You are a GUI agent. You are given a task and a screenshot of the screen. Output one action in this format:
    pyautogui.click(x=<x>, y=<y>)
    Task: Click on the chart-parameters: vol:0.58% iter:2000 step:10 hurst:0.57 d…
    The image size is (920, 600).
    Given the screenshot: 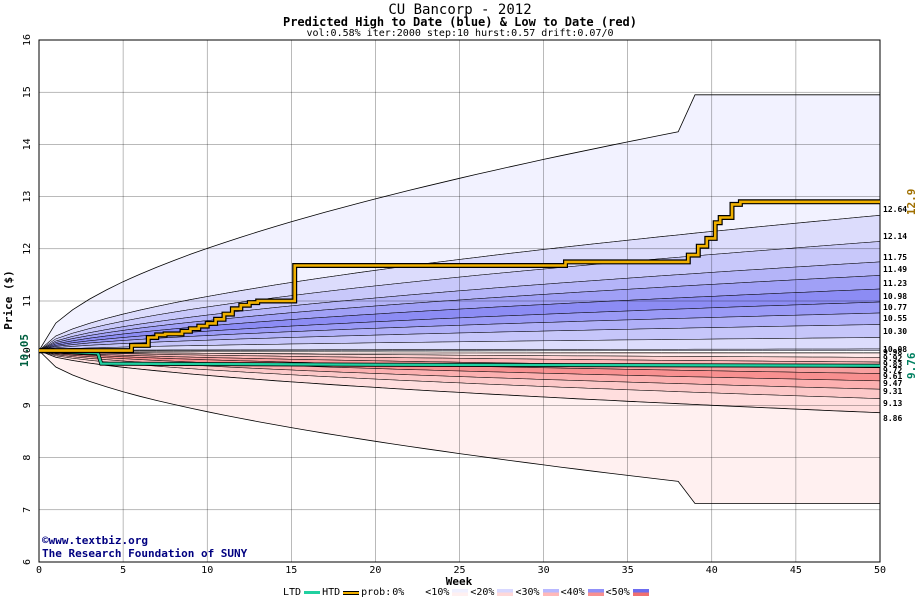 What is the action you would take?
    pyautogui.click(x=460, y=33)
    